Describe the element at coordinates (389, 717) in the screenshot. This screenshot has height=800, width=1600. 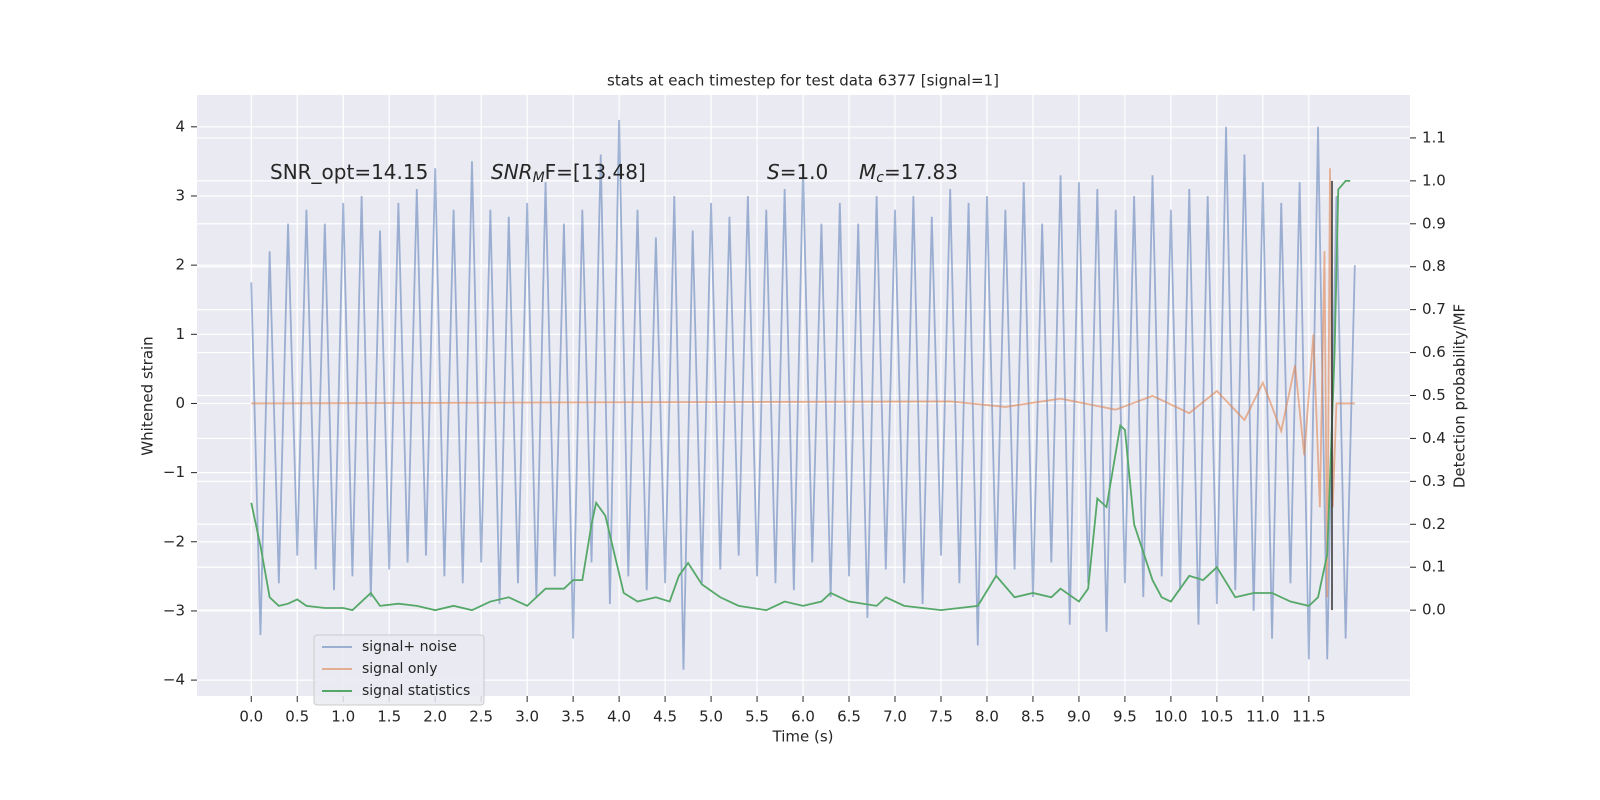
I see `x-tick-label: 1.5` at that location.